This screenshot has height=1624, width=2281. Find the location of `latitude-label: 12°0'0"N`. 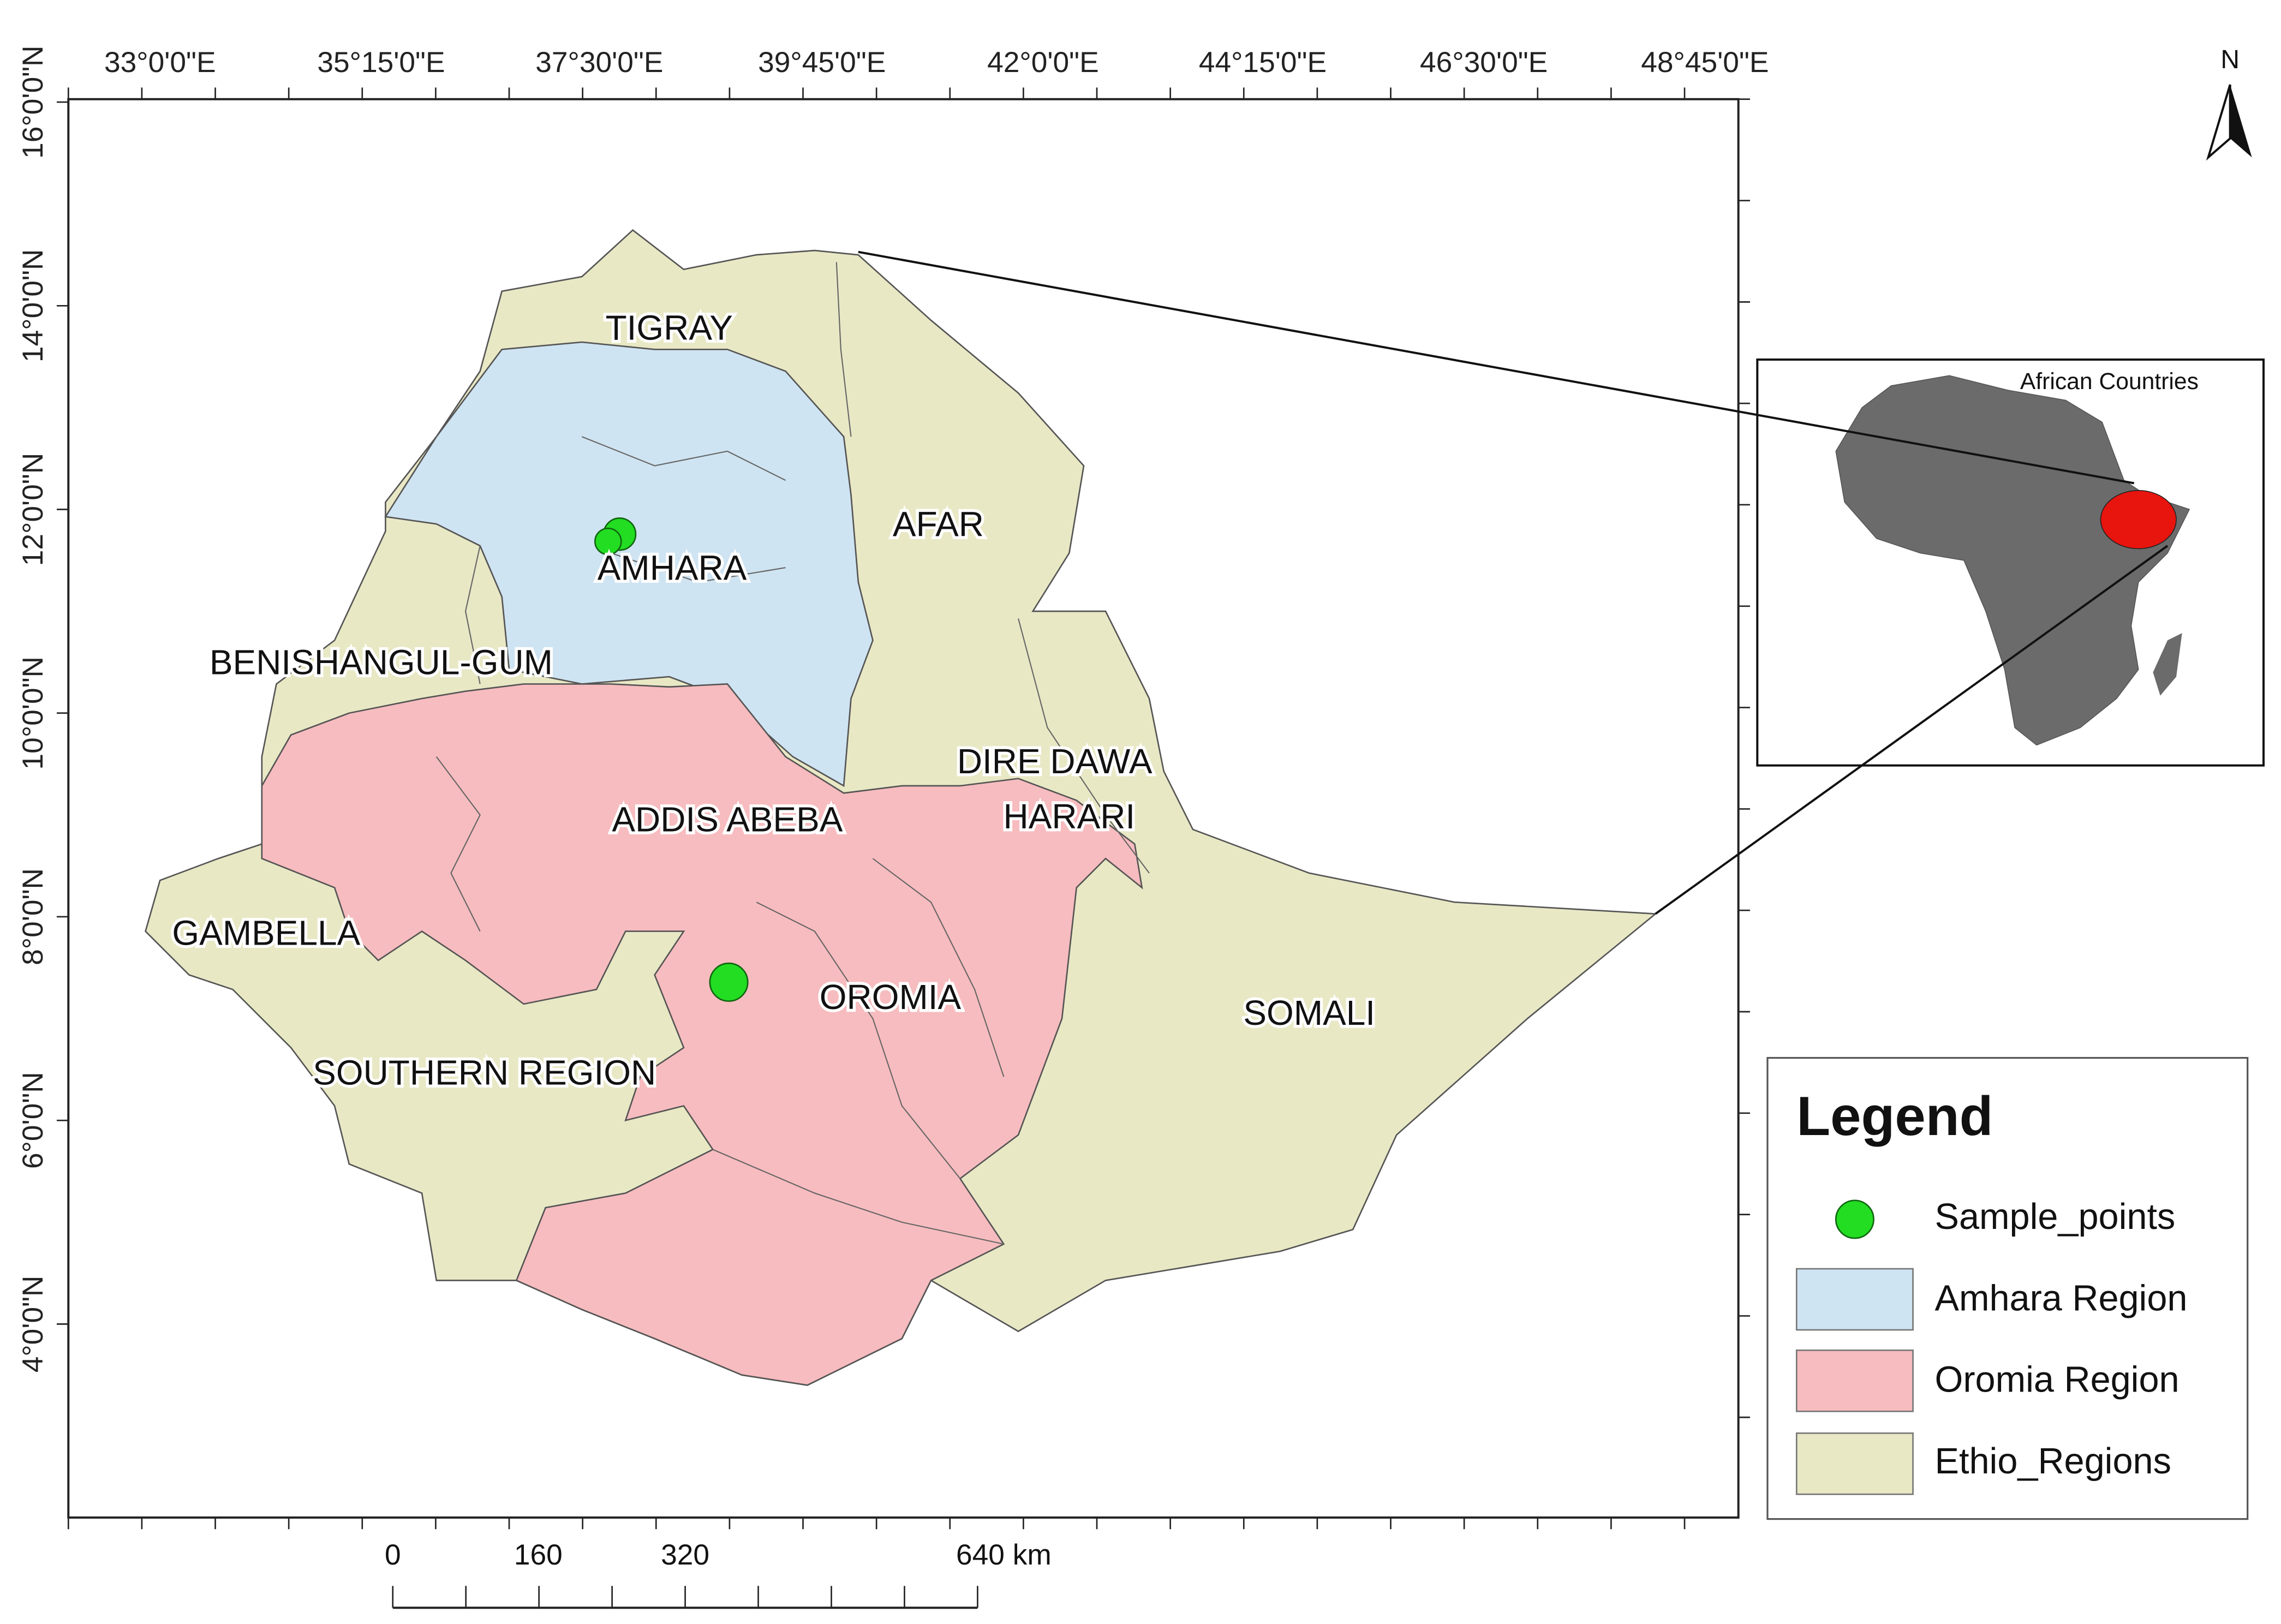

latitude-label: 12°0'0"N is located at coordinates (33, 509).